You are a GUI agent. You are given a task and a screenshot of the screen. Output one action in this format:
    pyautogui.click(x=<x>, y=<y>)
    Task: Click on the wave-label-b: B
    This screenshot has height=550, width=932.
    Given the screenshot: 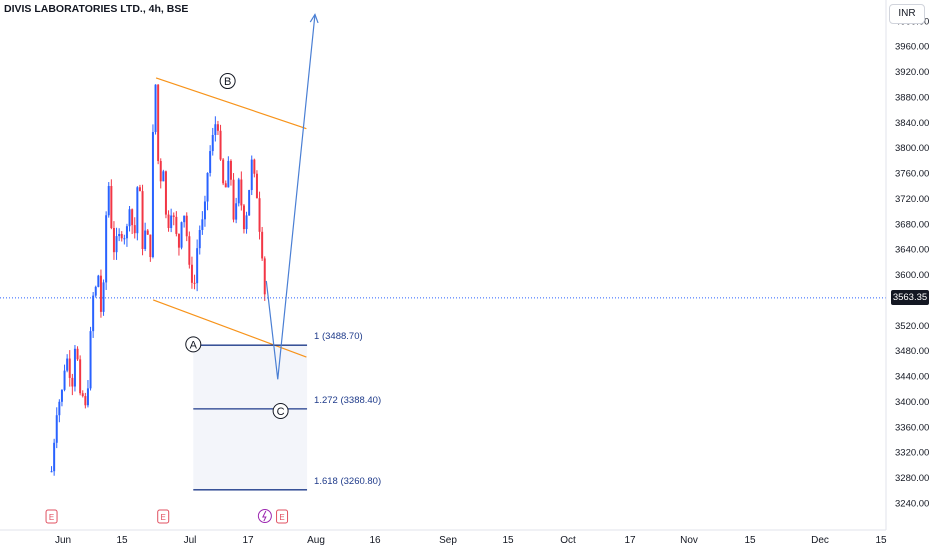 What is the action you would take?
    pyautogui.click(x=227, y=81)
    